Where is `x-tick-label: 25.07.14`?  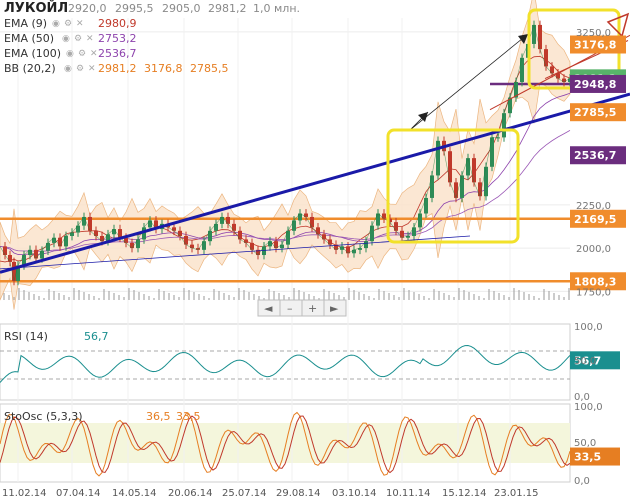 x-tick-label: 25.07.14 is located at coordinates (244, 493).